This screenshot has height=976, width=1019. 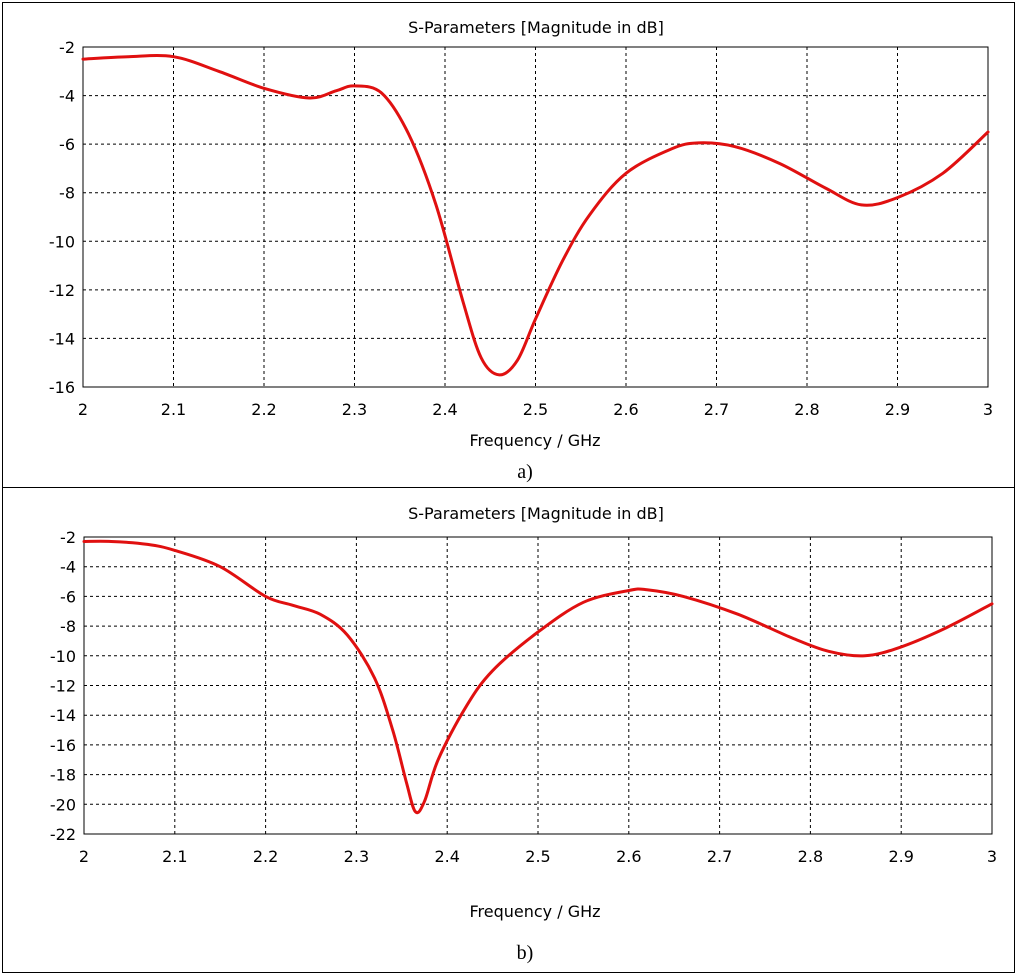 What do you see at coordinates (63, 804) in the screenshot?
I see `y-tick-label: -20` at bounding box center [63, 804].